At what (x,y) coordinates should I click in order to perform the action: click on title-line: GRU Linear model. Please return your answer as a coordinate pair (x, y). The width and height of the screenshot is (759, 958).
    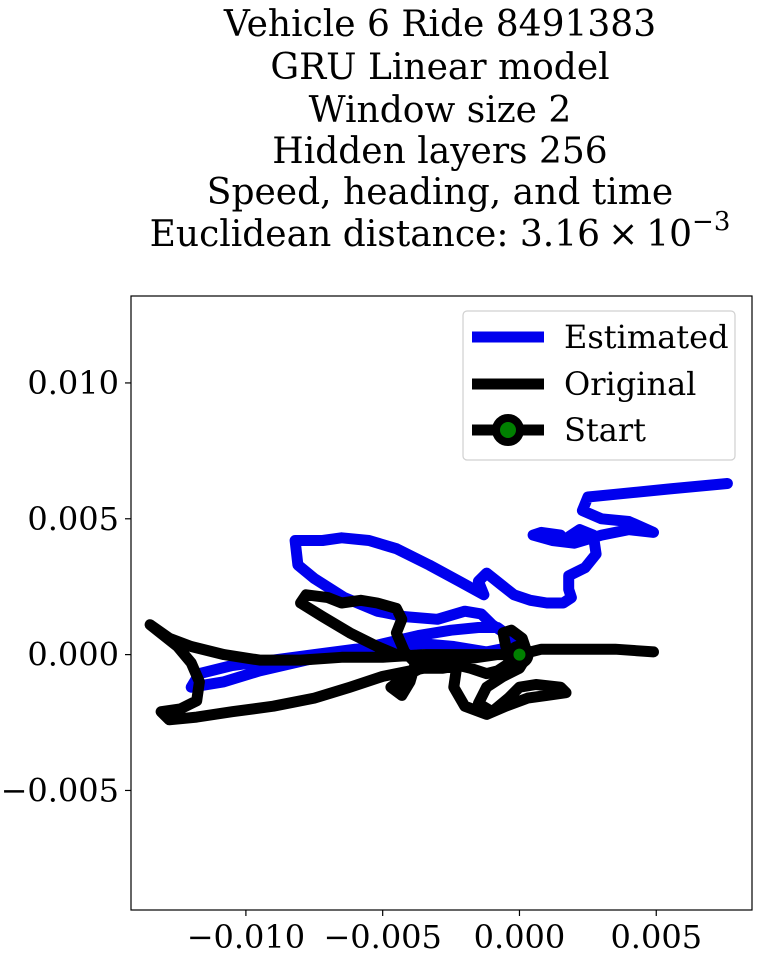
    Looking at the image, I should click on (439, 67).